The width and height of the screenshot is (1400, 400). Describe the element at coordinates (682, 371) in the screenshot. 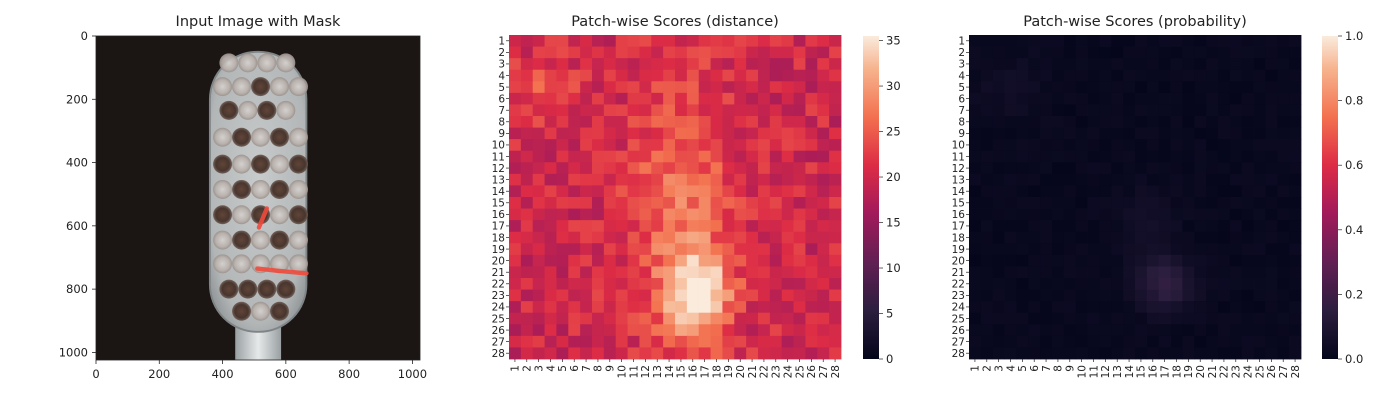

I see `col-tick-label: 15` at that location.